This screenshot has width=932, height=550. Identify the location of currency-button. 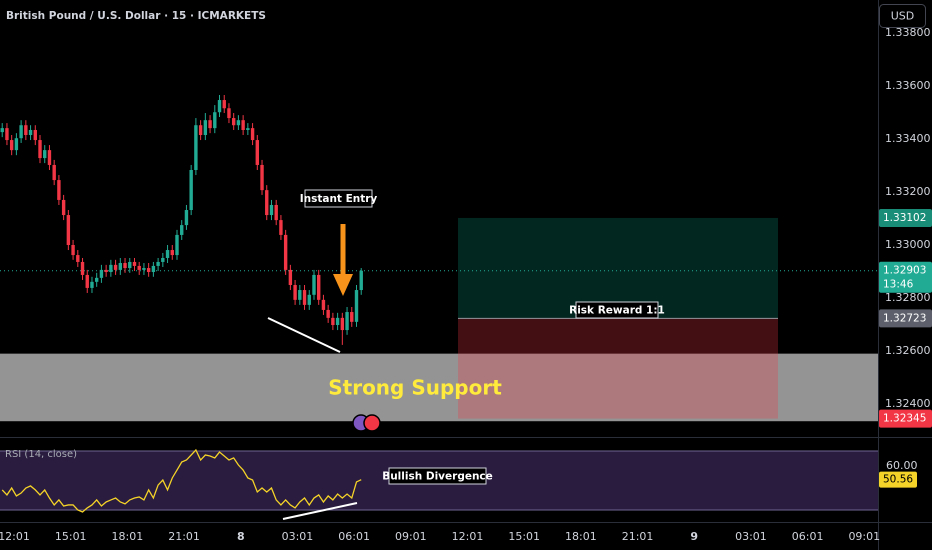
(902, 16).